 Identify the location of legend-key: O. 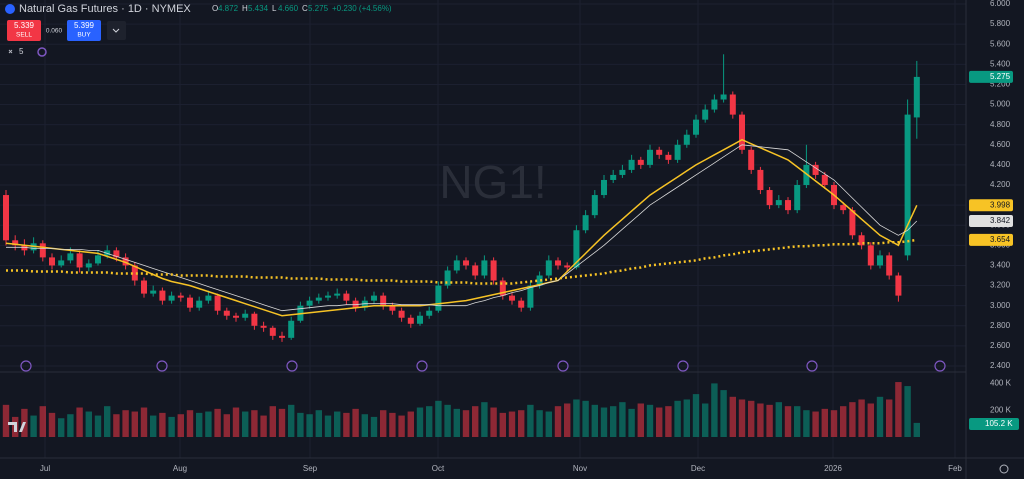
(215, 8).